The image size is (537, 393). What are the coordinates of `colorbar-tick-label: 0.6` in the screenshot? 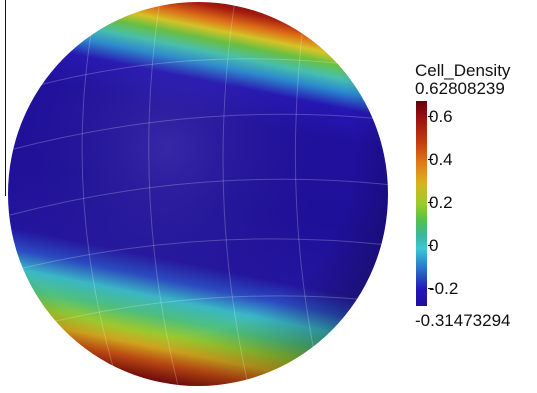 It's located at (441, 116).